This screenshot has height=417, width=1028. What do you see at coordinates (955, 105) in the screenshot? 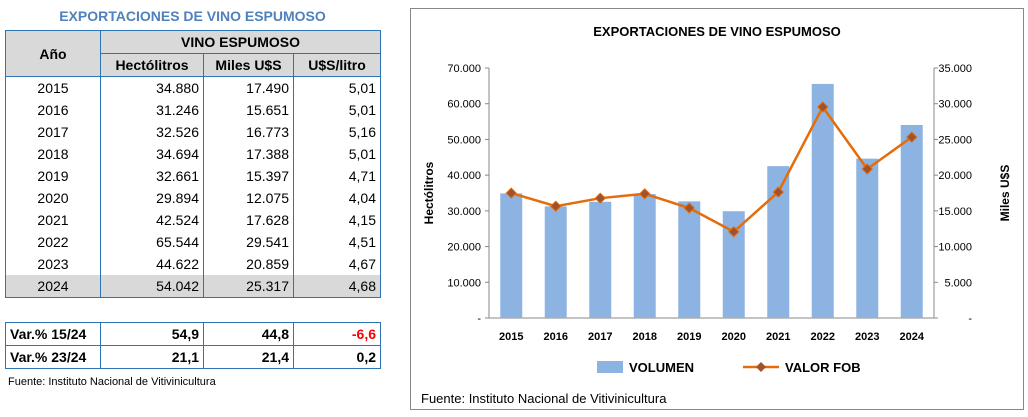
I see `y2-tick-label: 30.000` at bounding box center [955, 105].